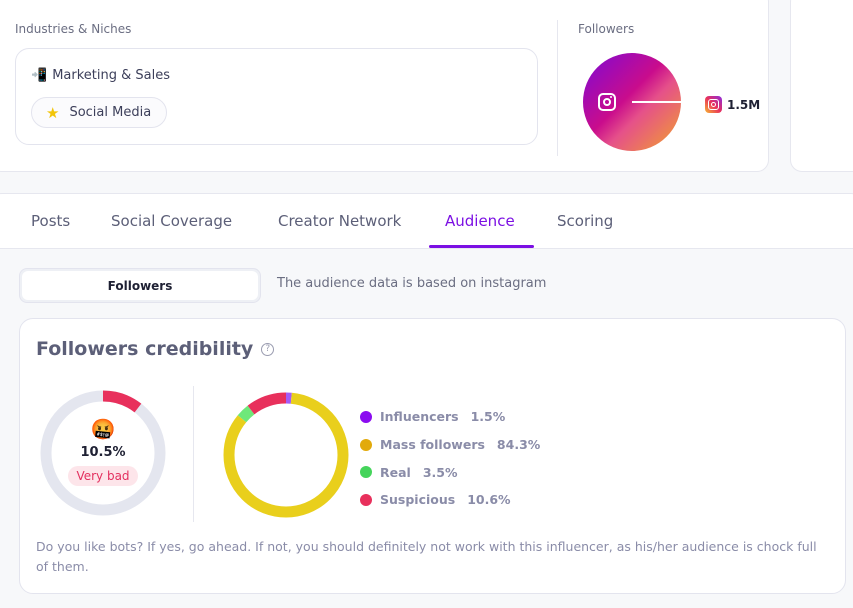  I want to click on industry-category: 📲 Marketing & Sales, so click(100, 75).